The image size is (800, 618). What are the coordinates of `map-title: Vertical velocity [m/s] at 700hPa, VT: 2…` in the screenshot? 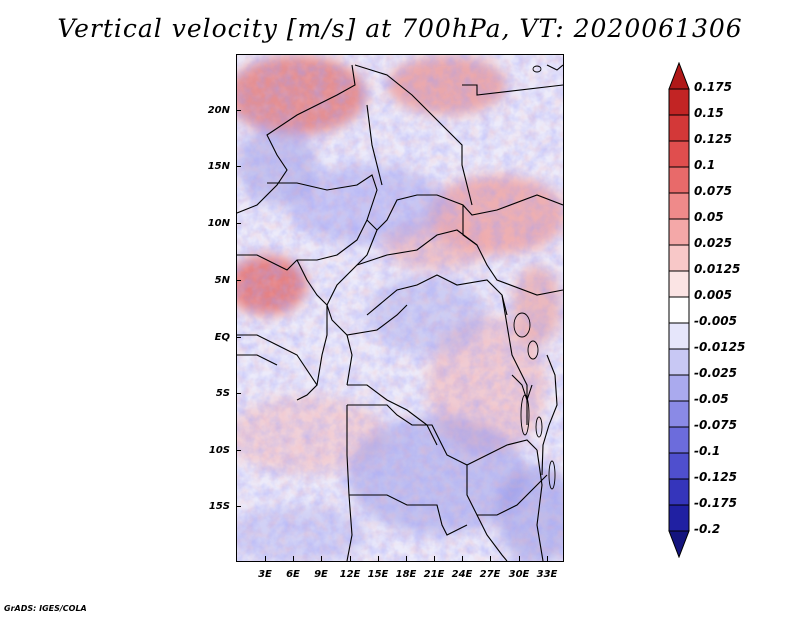 It's located at (400, 28).